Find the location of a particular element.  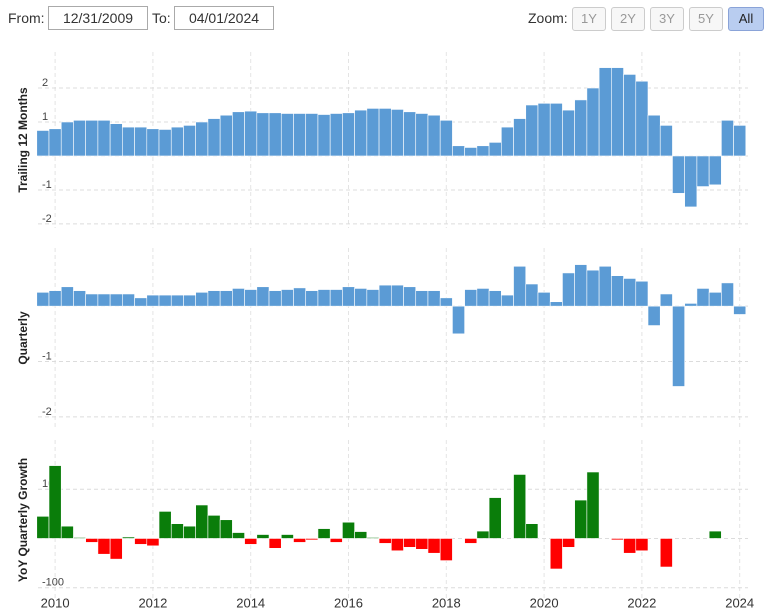

zoom-button: 3Y is located at coordinates (667, 19).